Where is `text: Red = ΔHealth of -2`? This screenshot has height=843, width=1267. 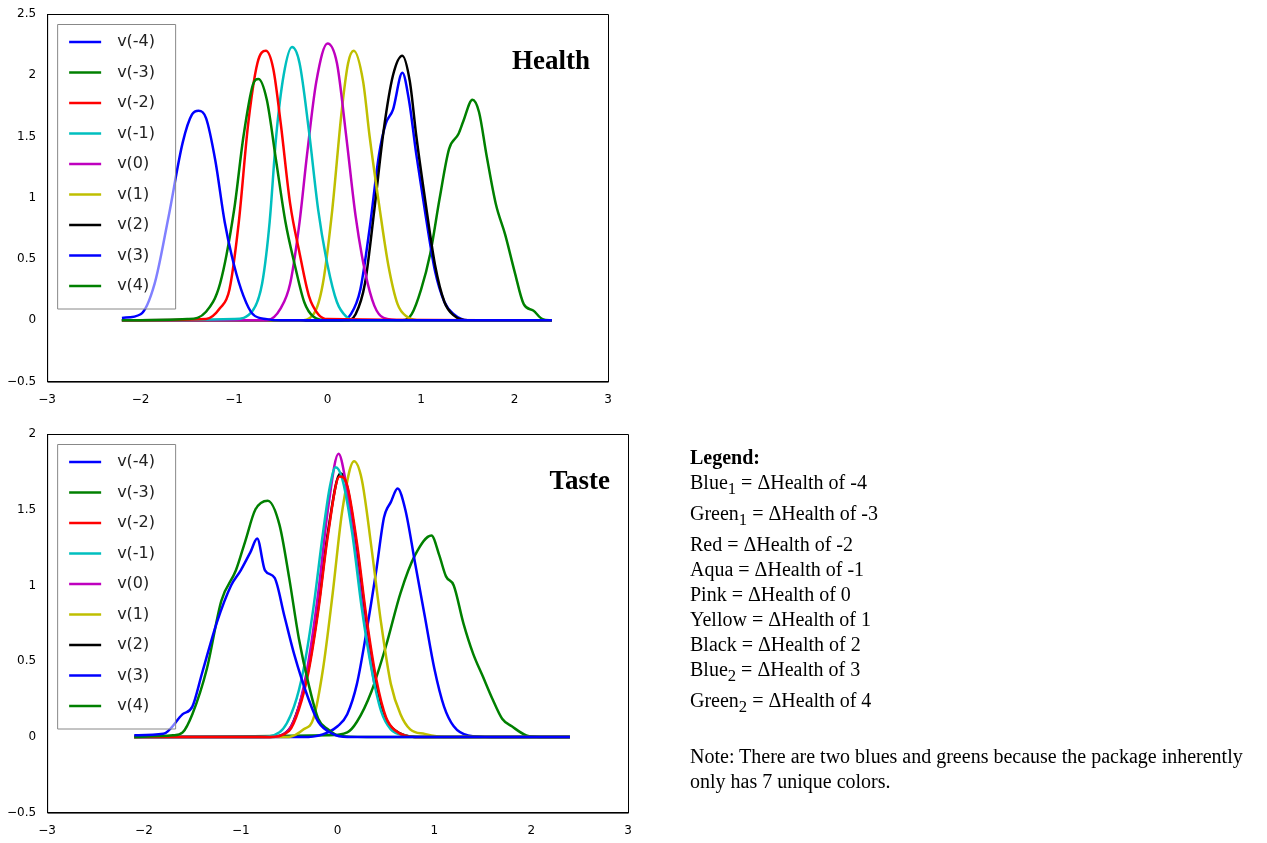
text: Red = ΔHealth of -2 is located at coordinates (772, 544).